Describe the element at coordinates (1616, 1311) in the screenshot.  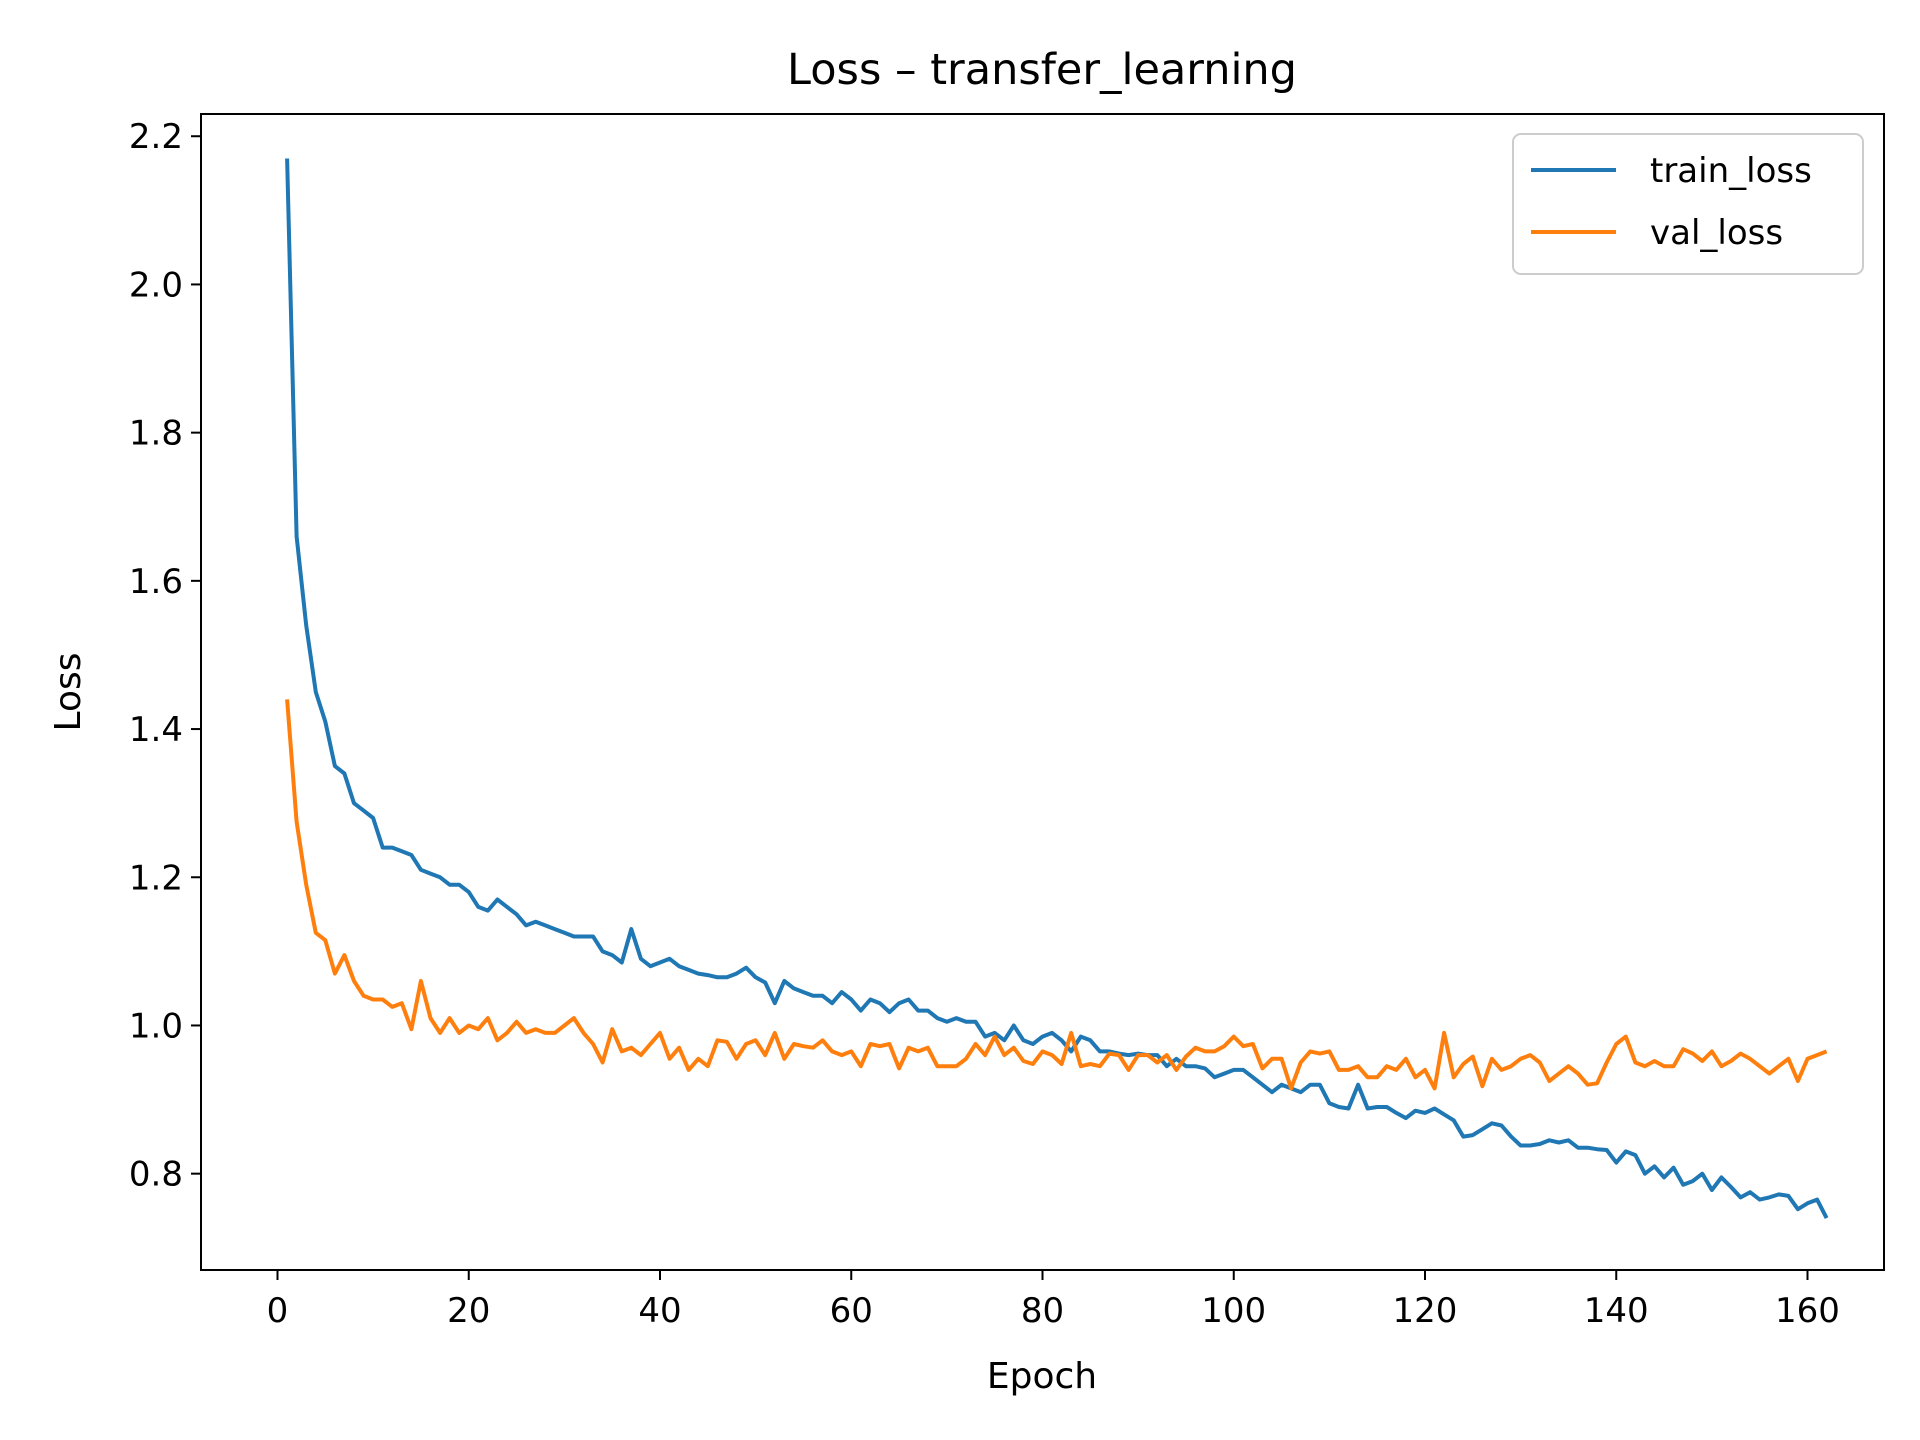
I see `x-tick-label: 140` at that location.